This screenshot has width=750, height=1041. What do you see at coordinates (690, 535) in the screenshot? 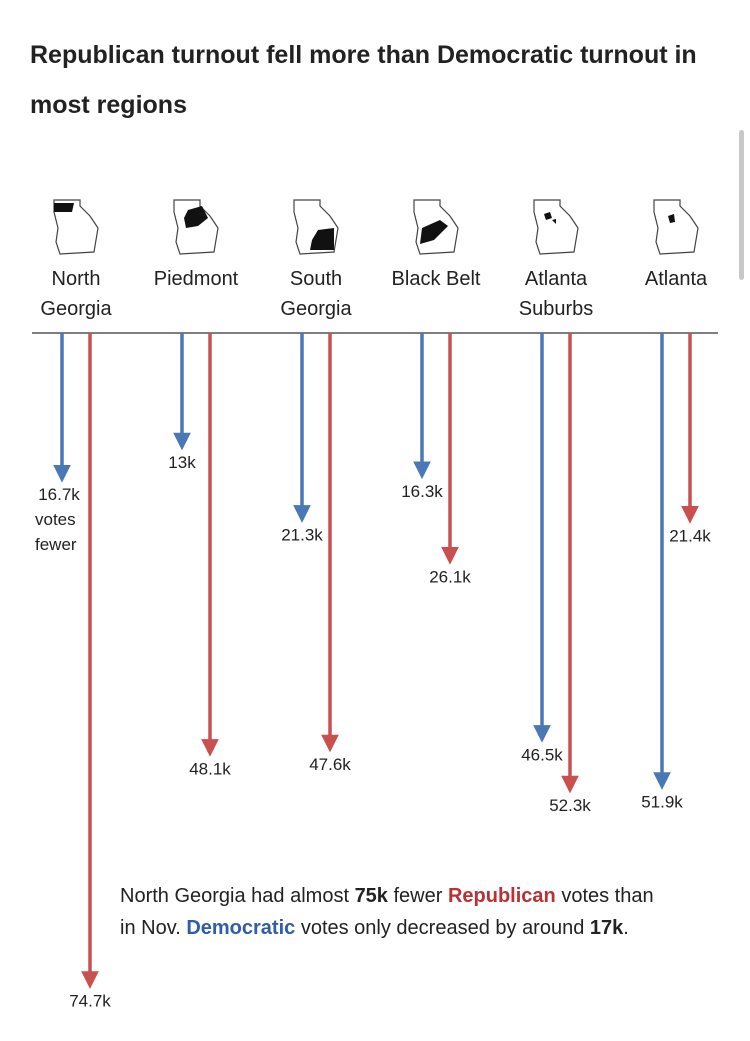
I see `value-label: 21.4k` at bounding box center [690, 535].